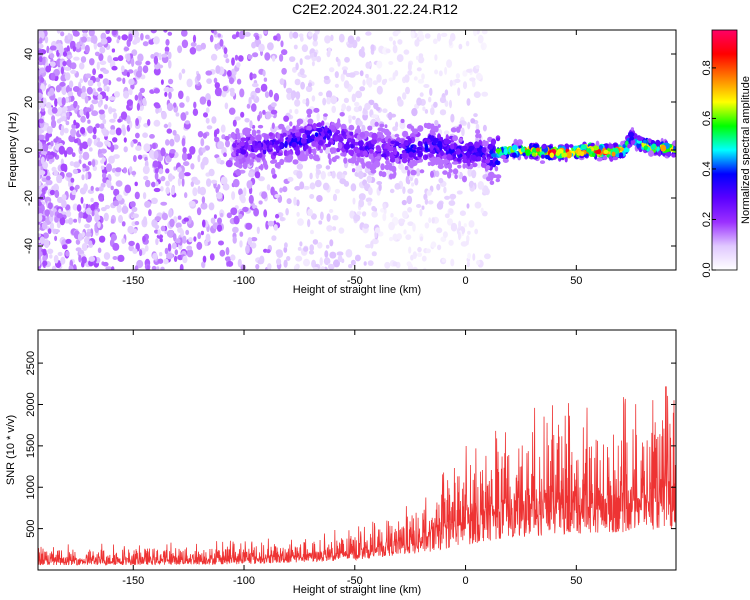 Image resolution: width=750 pixels, height=600 pixels. What do you see at coordinates (707, 118) in the screenshot?
I see `colorbar-tick-label: 0.6` at bounding box center [707, 118].